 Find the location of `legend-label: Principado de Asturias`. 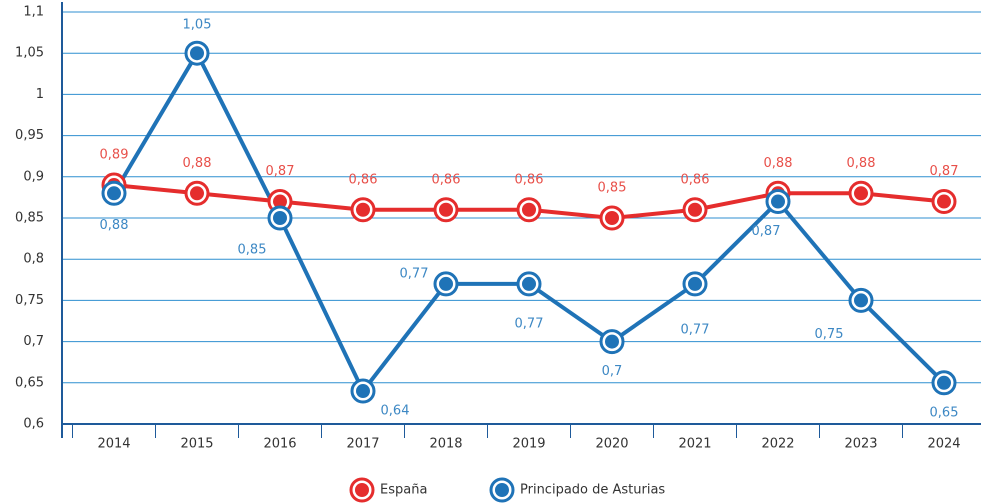

legend-label: Principado de Asturias is located at coordinates (592, 490).